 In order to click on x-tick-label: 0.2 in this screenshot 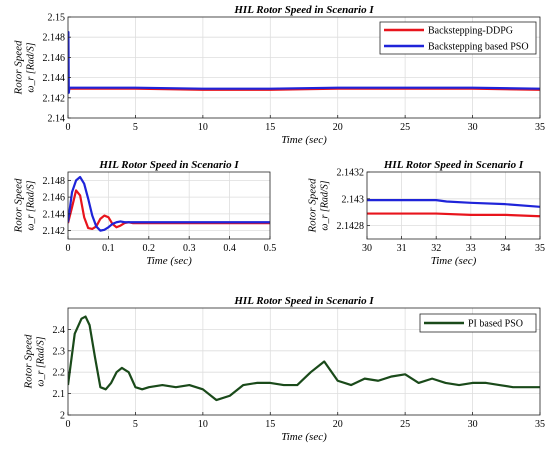, I will do `click(149, 248)`.